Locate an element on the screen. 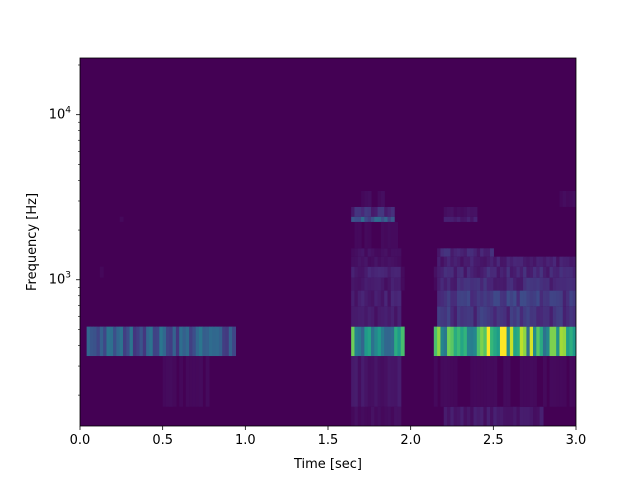 The height and width of the screenshot is (480, 640). x-tick-label: 1.0 is located at coordinates (245, 440).